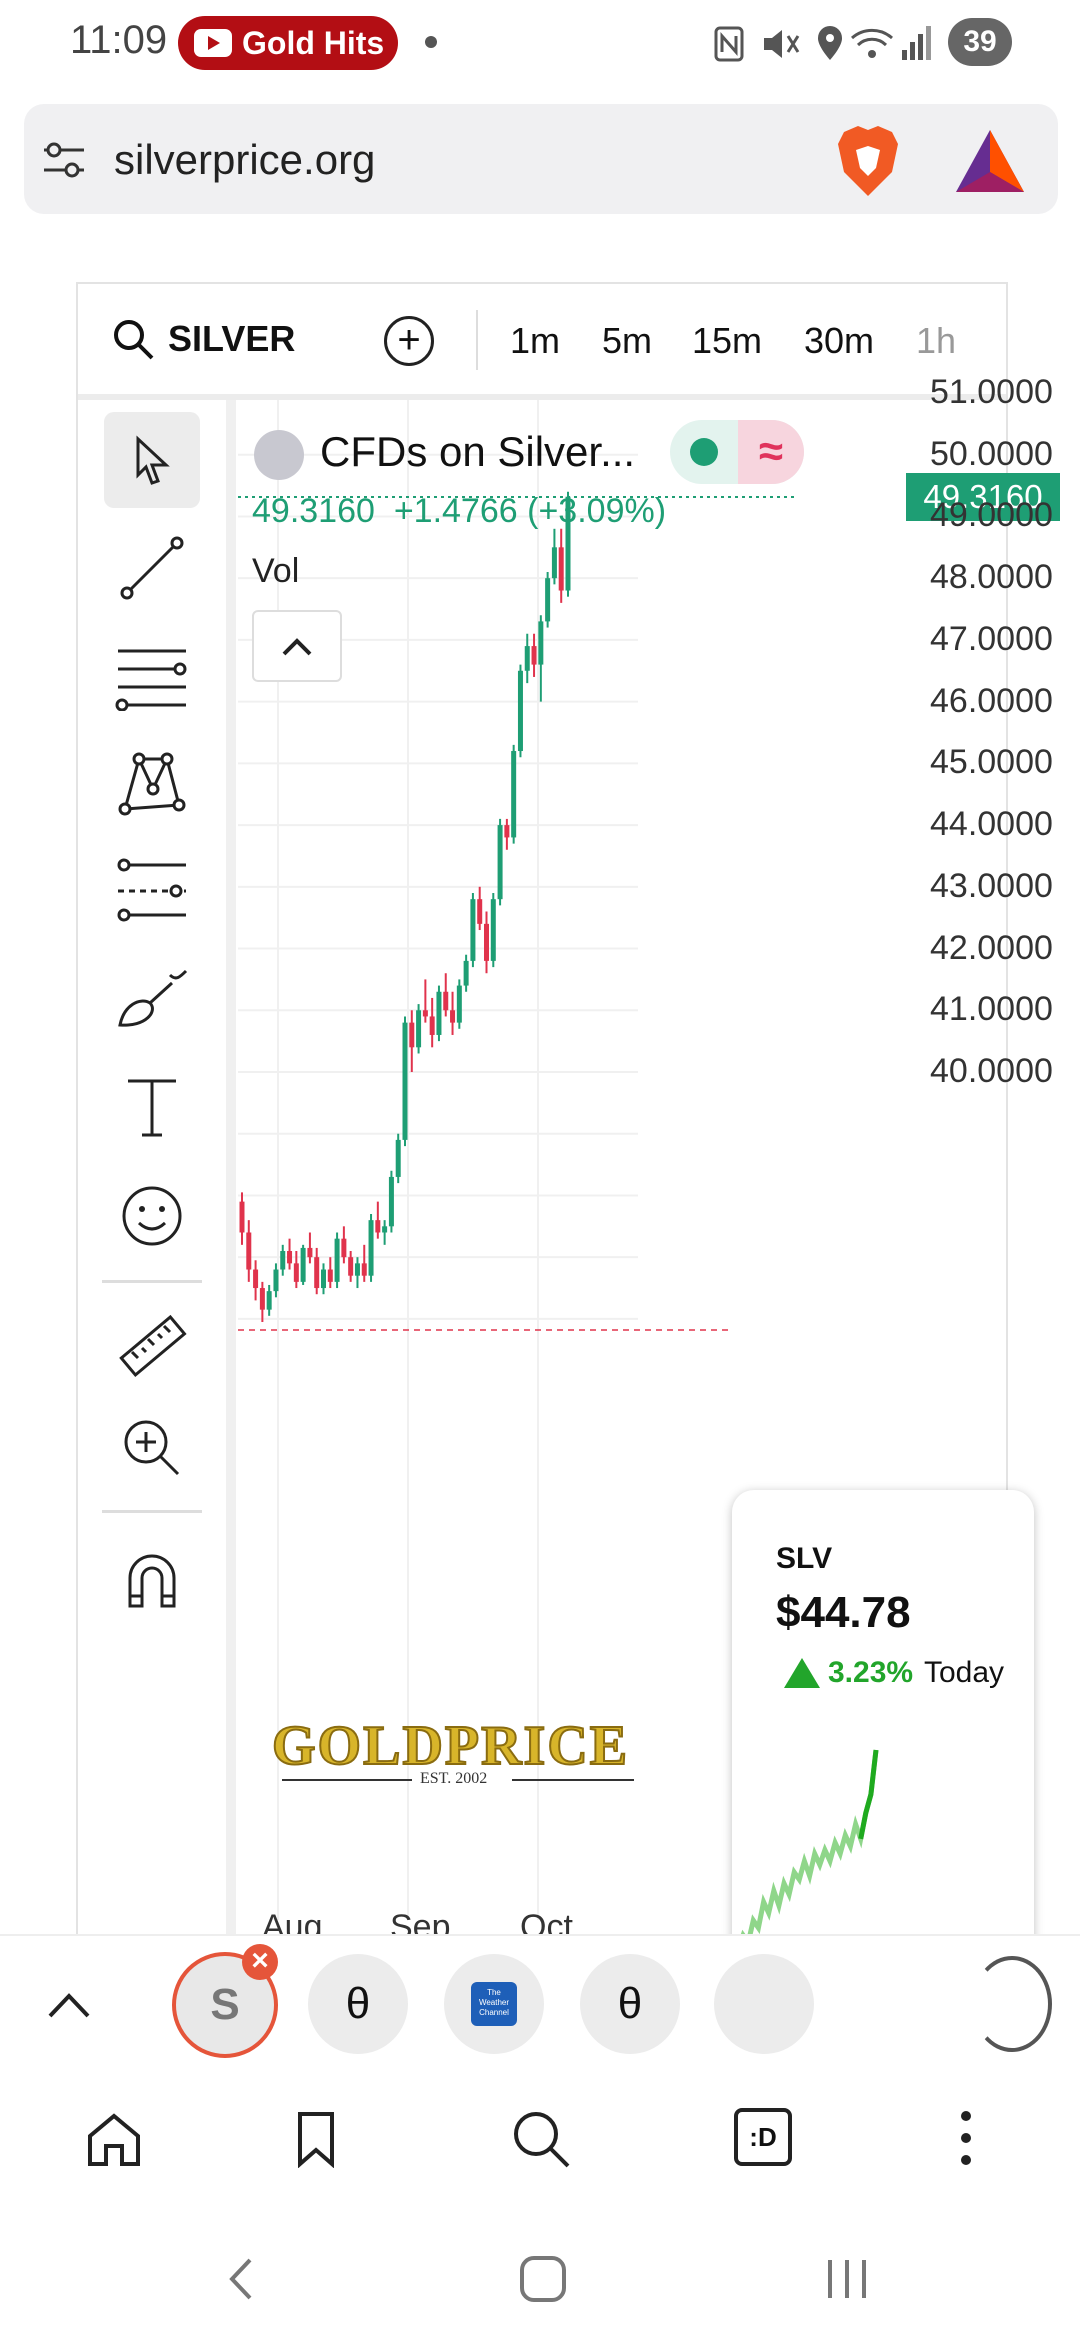 The height and width of the screenshot is (2340, 1080). What do you see at coordinates (152, 460) in the screenshot?
I see `cursor-tool-button` at bounding box center [152, 460].